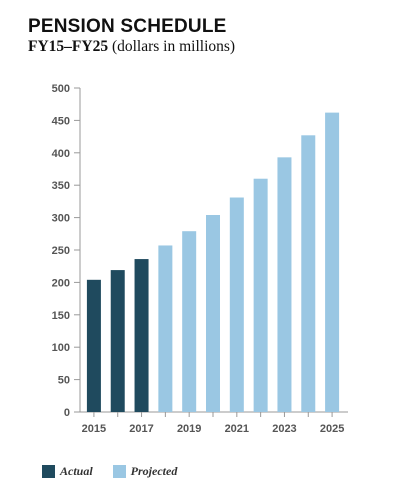 This screenshot has height=501, width=401. What do you see at coordinates (308, 273) in the screenshot?
I see `bar-projected-2024` at bounding box center [308, 273].